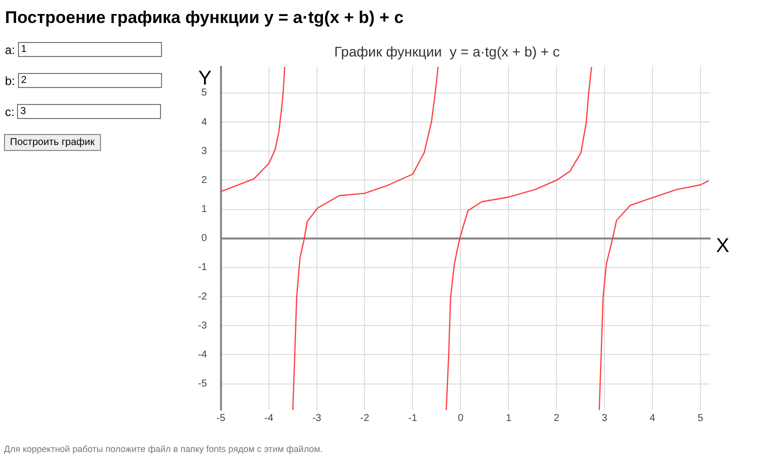 This screenshot has height=472, width=779. I want to click on y-tick-label: 2, so click(204, 180).